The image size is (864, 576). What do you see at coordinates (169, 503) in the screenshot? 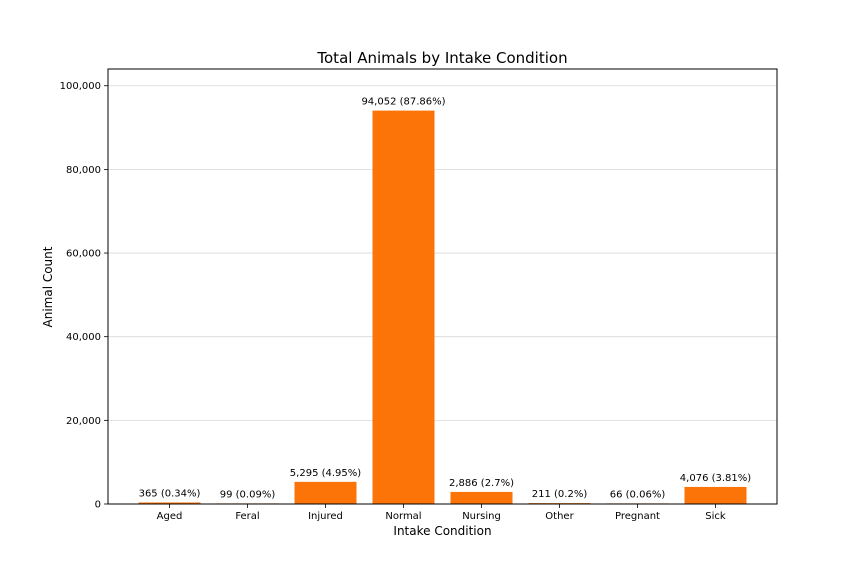
I see `bar-aged` at bounding box center [169, 503].